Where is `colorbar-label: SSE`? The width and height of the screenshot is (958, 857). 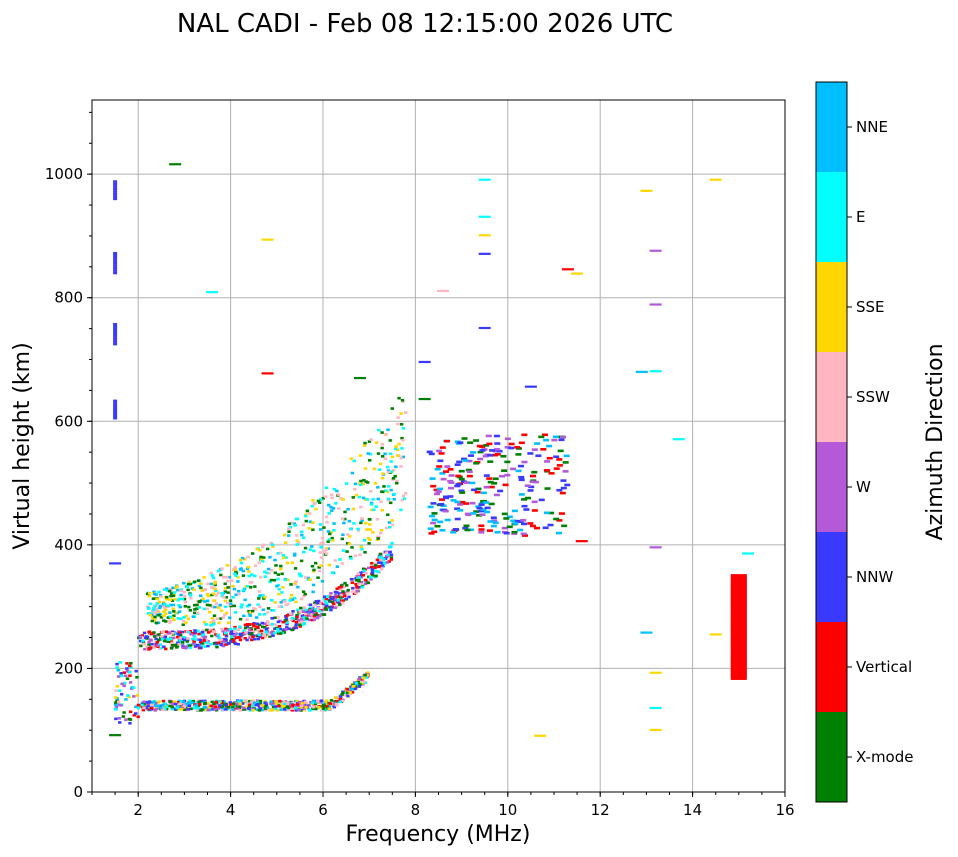
colorbar-label: SSE is located at coordinates (870, 307).